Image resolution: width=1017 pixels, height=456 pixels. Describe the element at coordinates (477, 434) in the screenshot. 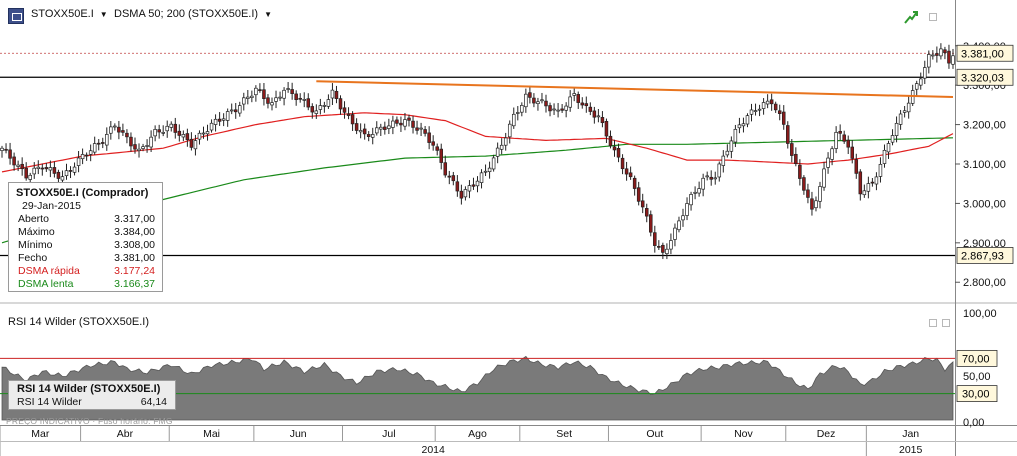

I see `month-label: Ago` at that location.